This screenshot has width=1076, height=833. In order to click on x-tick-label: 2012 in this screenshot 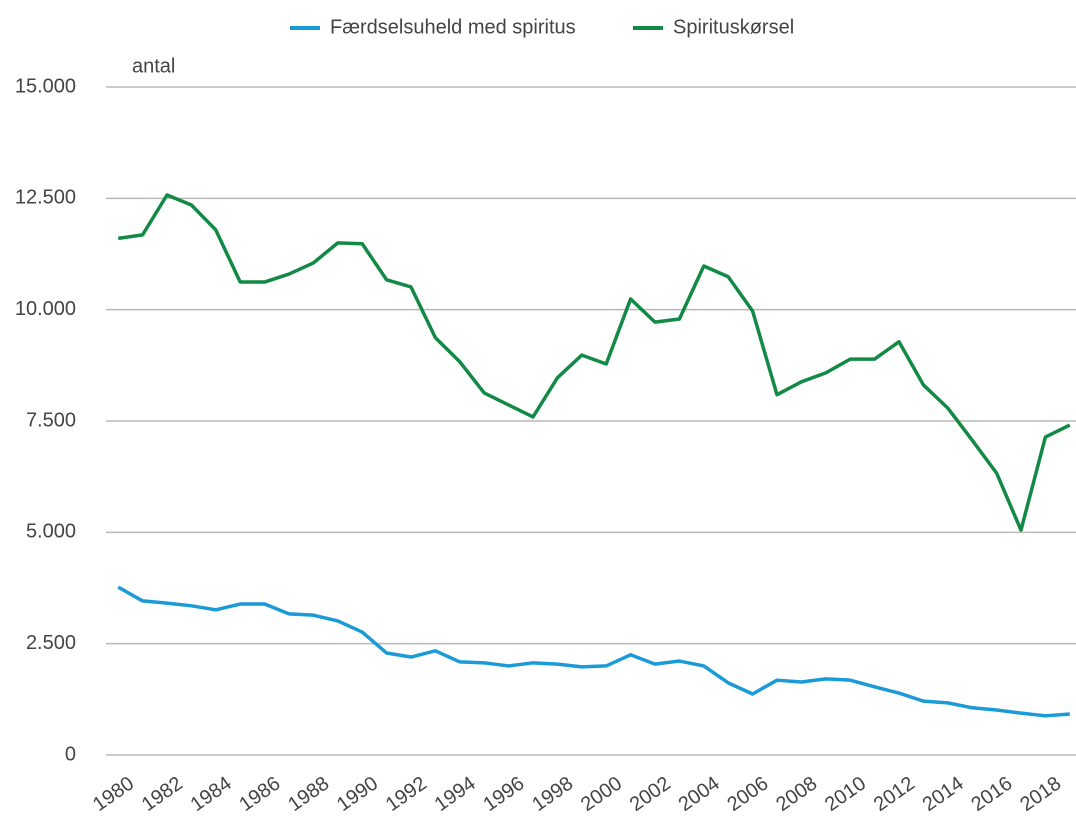, I will do `click(894, 794)`.